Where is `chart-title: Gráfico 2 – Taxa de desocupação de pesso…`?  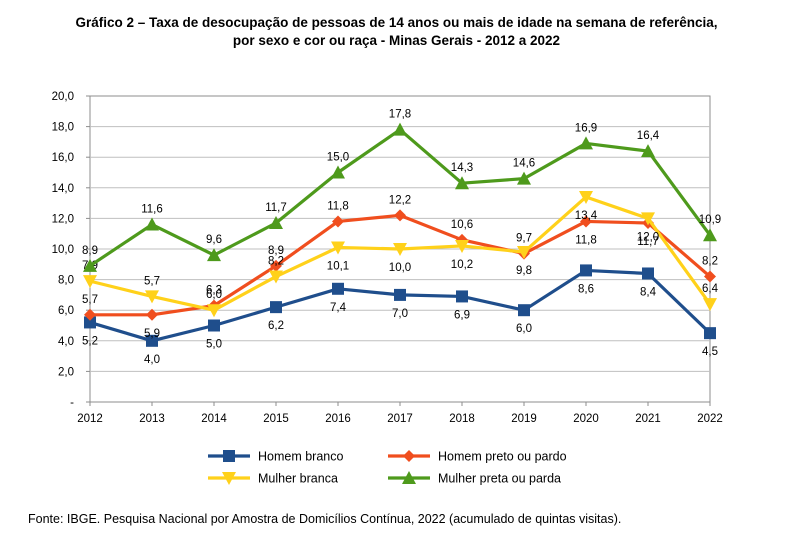 chart-title: Gráfico 2 – Taxa de desocupação de pesso… is located at coordinates (396, 32).